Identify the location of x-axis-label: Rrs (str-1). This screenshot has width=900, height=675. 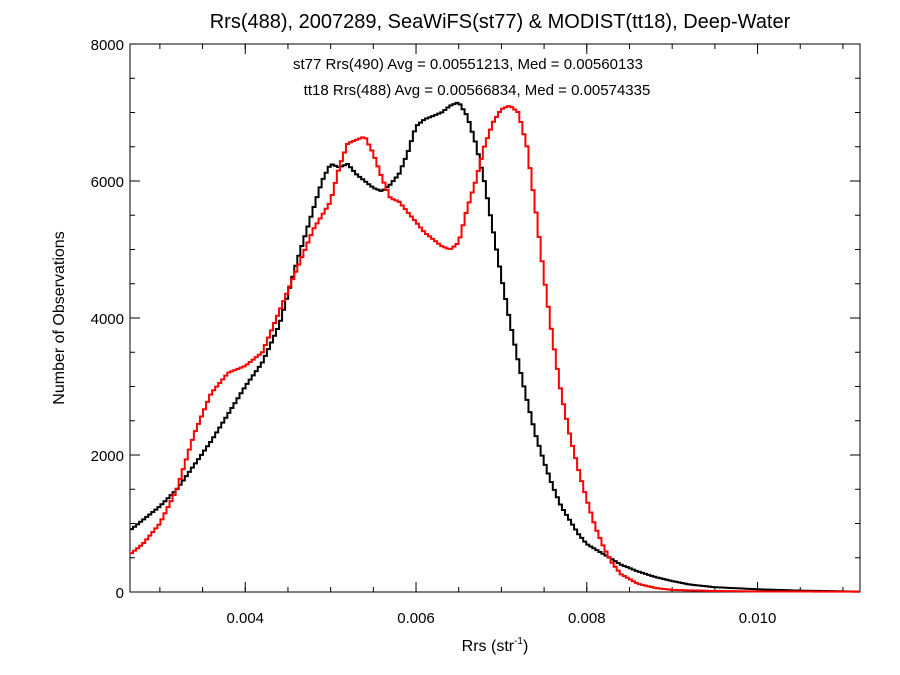
(495, 645).